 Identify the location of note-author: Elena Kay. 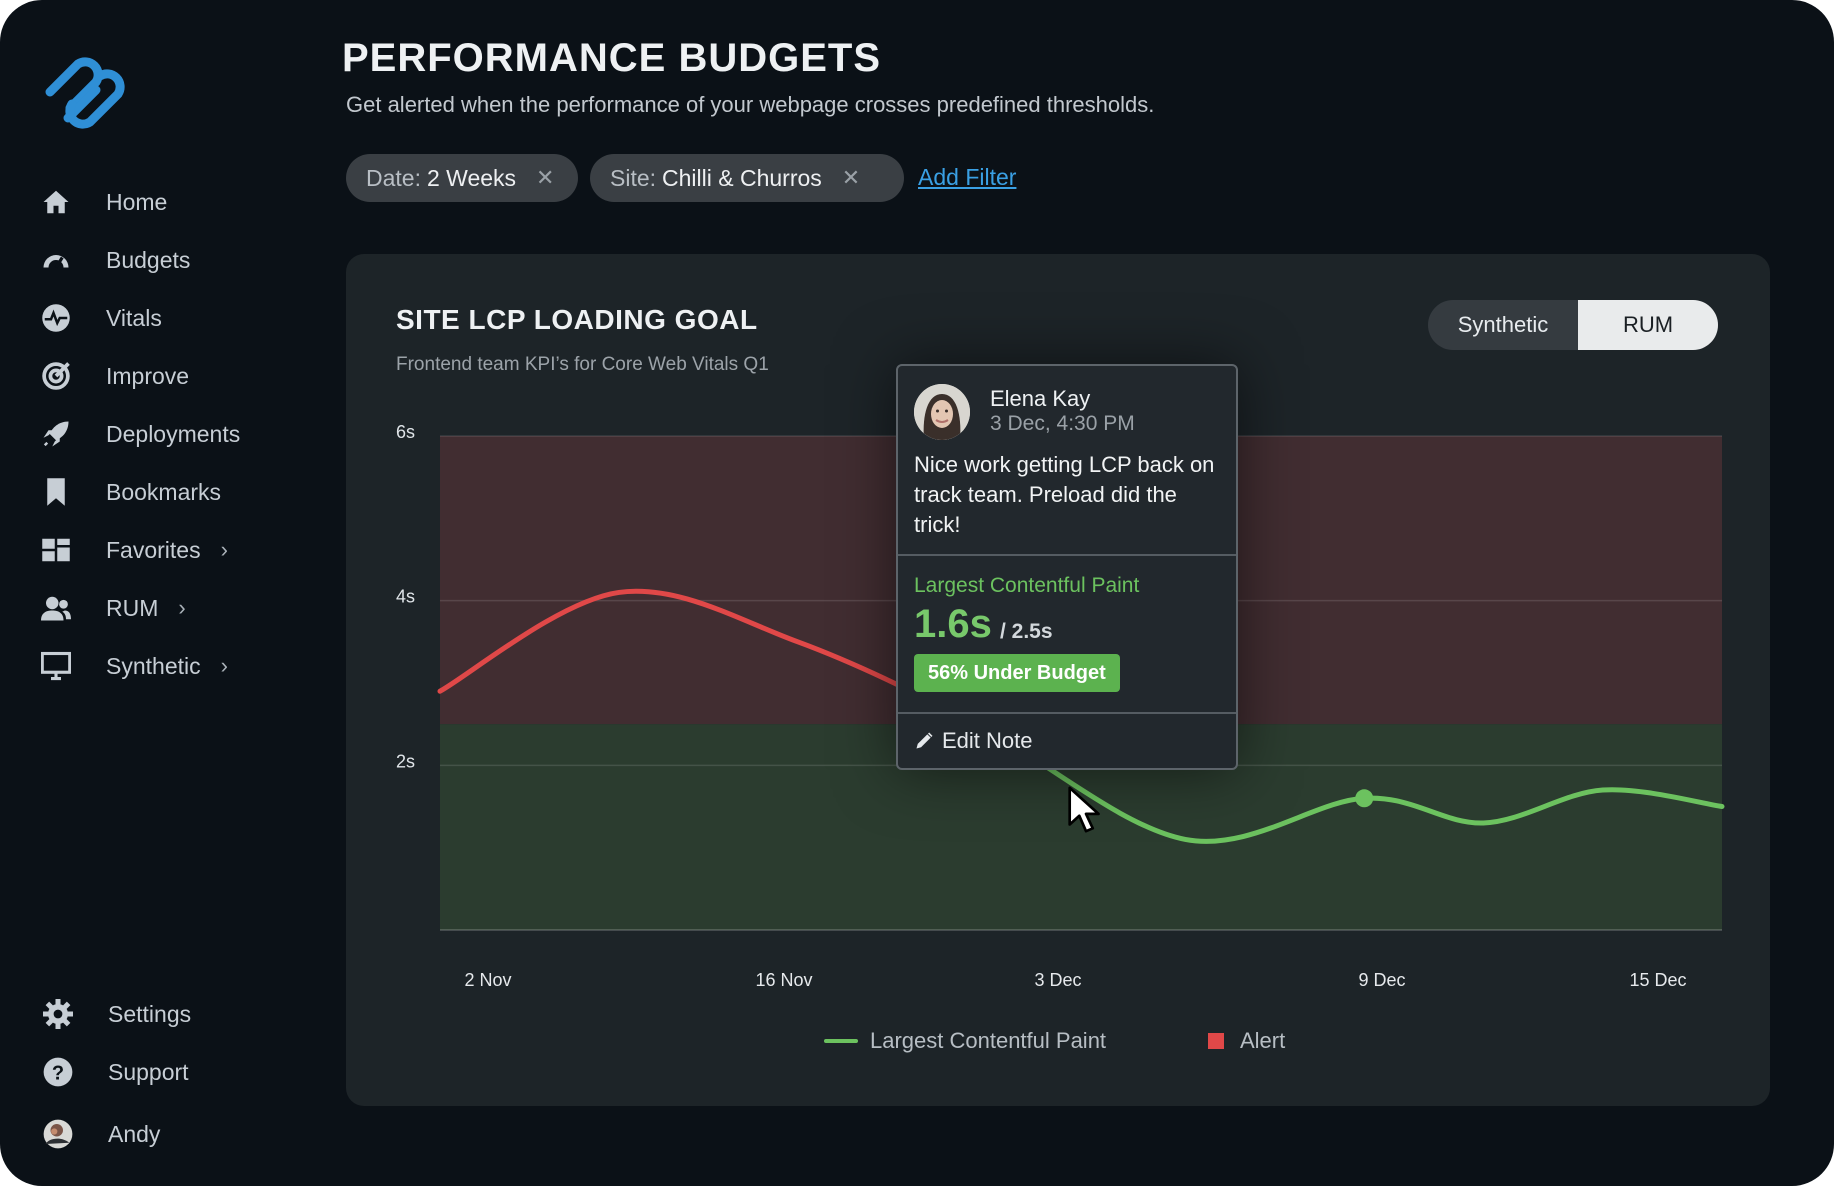
(1040, 398).